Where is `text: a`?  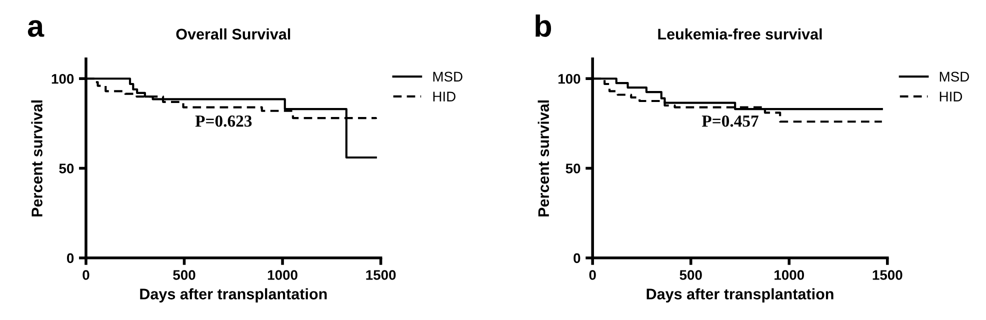
text: a is located at coordinates (36, 28).